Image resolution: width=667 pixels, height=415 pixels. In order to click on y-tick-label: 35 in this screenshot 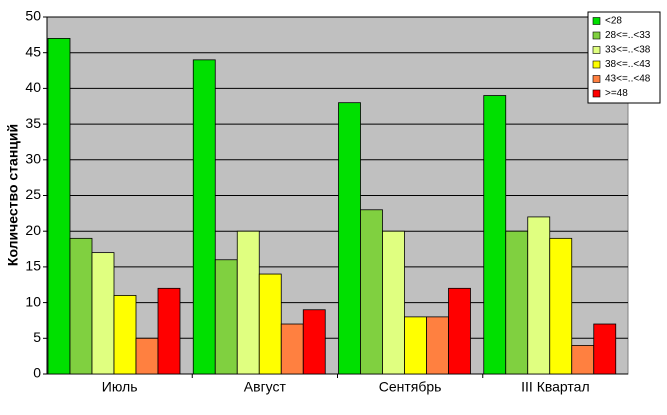, I will do `click(33, 123)`.